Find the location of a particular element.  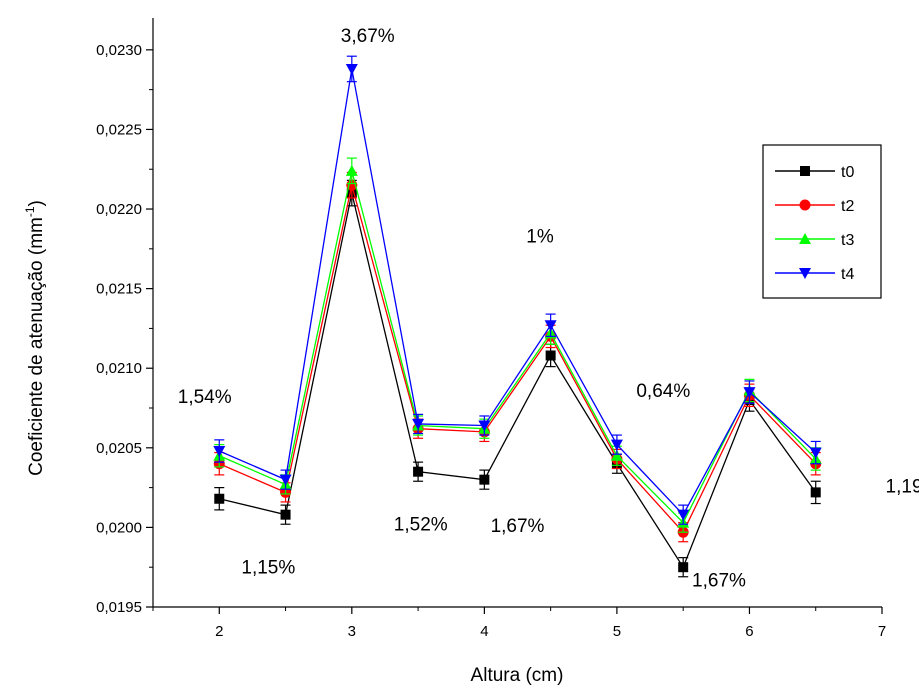

y-tick-label: 0,0215 is located at coordinates (119, 289).